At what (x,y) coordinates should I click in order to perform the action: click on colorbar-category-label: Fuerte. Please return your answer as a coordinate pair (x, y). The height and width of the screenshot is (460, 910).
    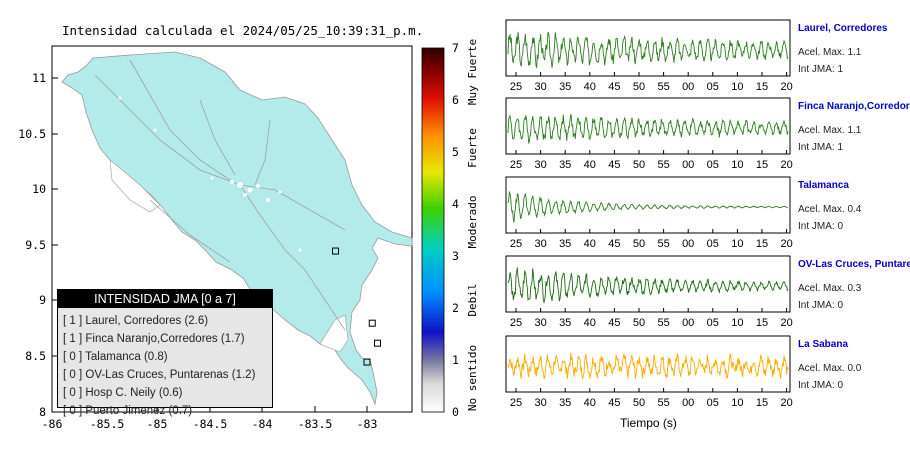
    Looking at the image, I should click on (472, 148).